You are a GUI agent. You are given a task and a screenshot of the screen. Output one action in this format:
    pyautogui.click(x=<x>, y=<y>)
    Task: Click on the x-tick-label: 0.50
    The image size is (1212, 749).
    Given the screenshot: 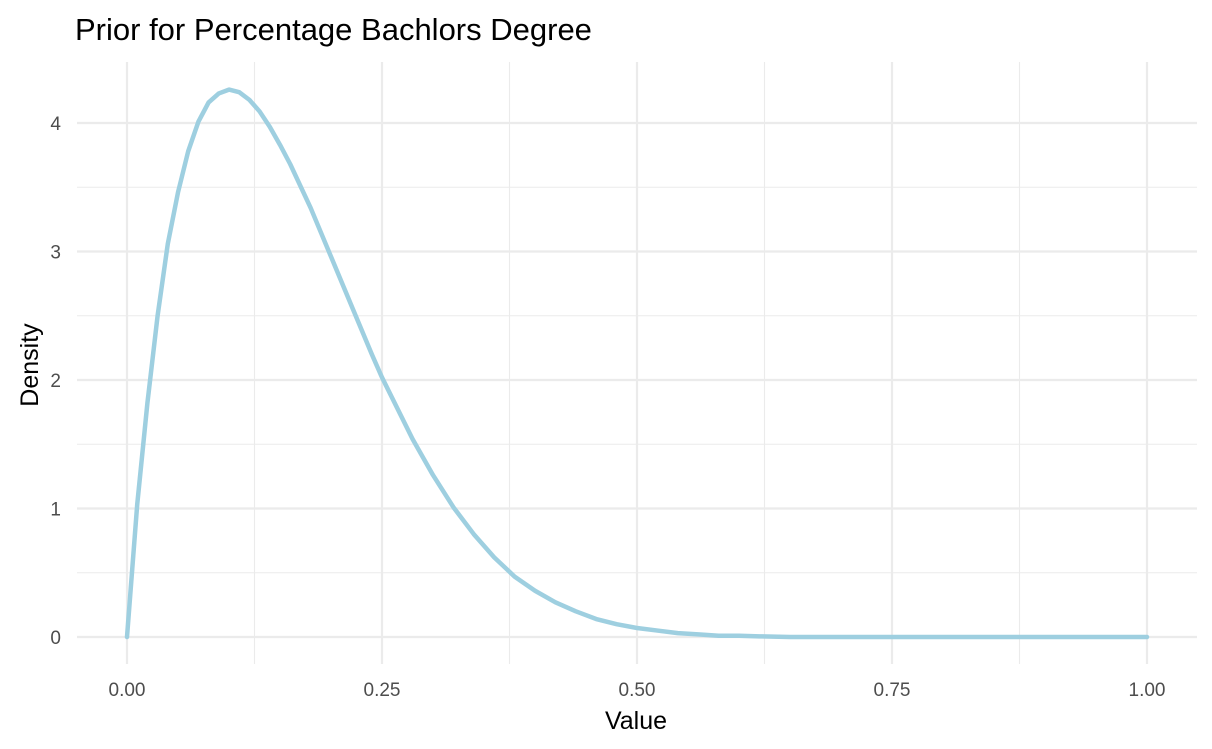 What is the action you would take?
    pyautogui.click(x=637, y=690)
    